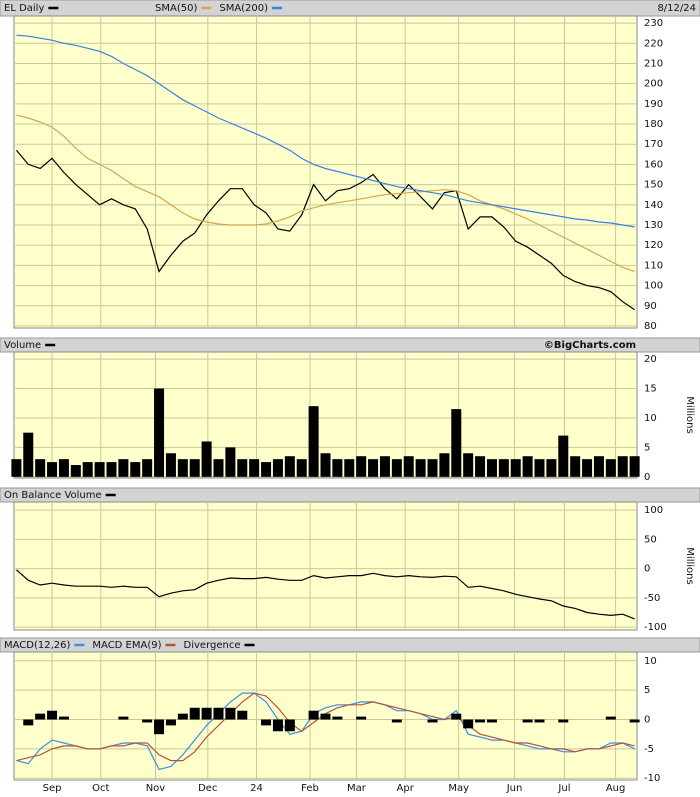 This screenshot has width=700, height=797. I want to click on plot-area, so click(325, 566).